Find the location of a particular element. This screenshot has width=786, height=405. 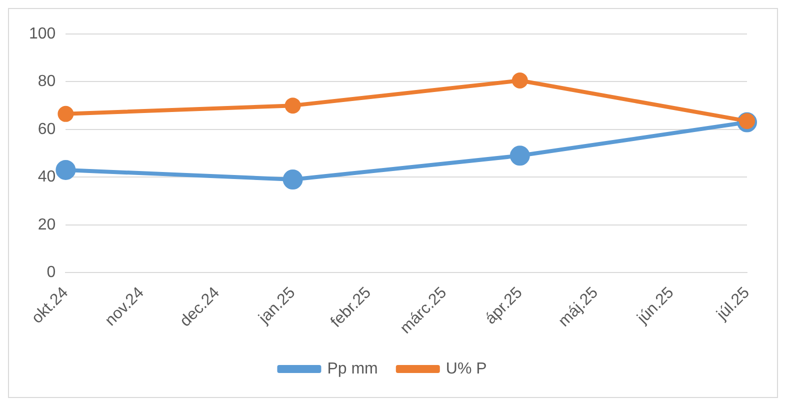

y-tick-label: 100 is located at coordinates (42, 33).